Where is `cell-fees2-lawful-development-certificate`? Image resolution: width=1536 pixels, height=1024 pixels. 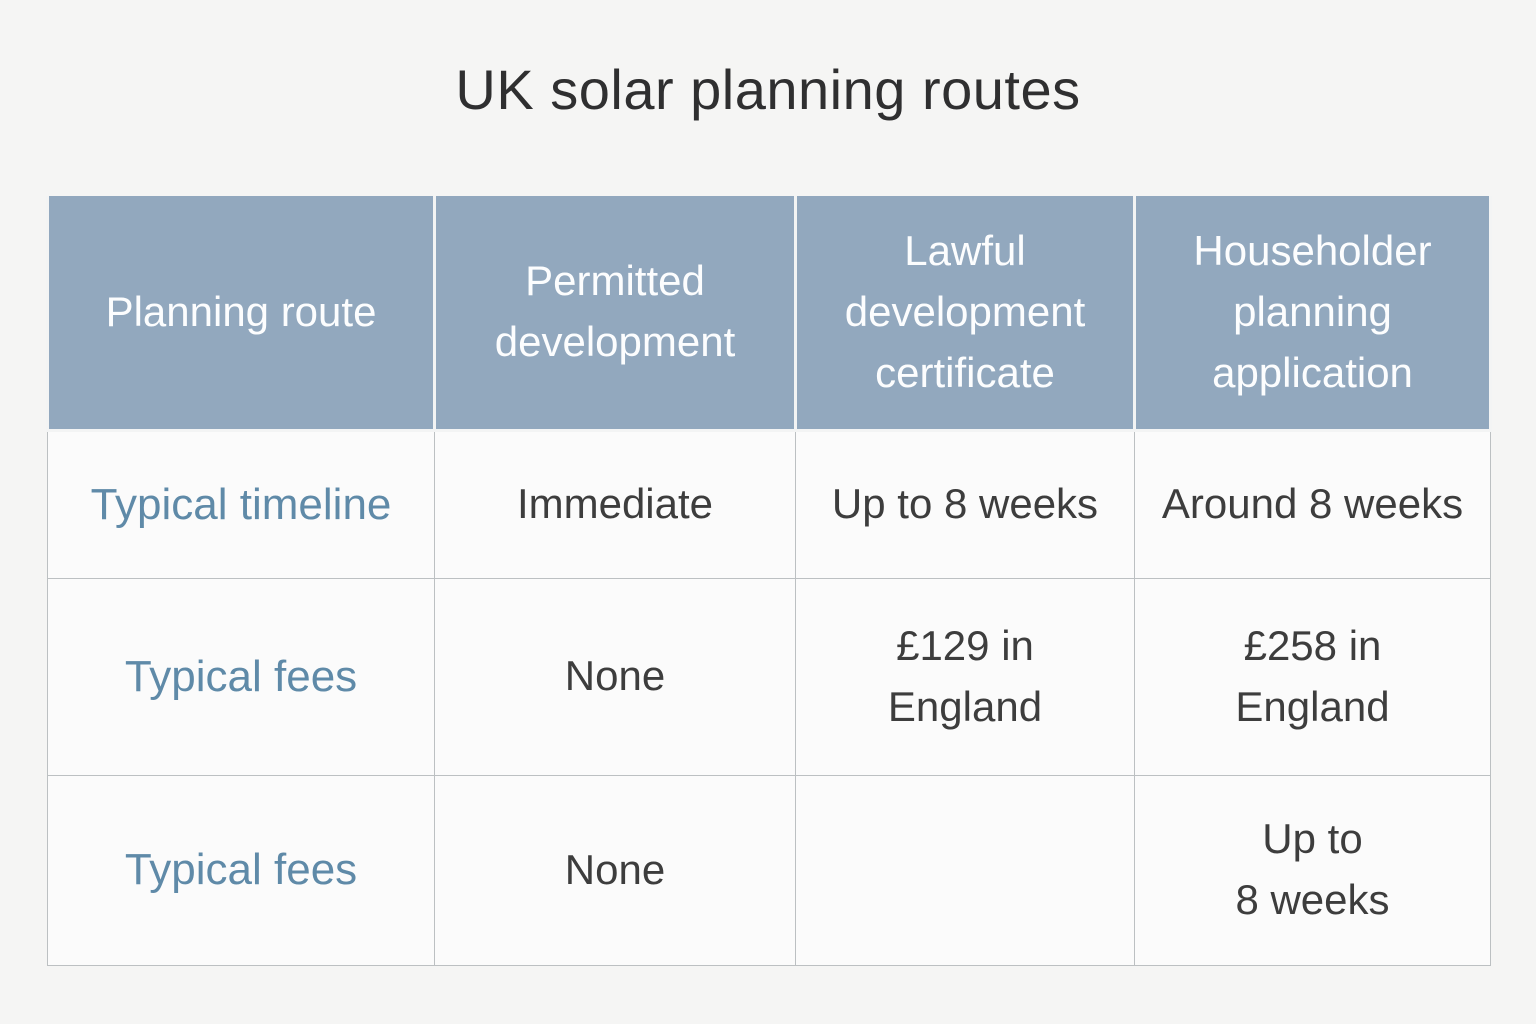 cell-fees2-lawful-development-certificate is located at coordinates (965, 870).